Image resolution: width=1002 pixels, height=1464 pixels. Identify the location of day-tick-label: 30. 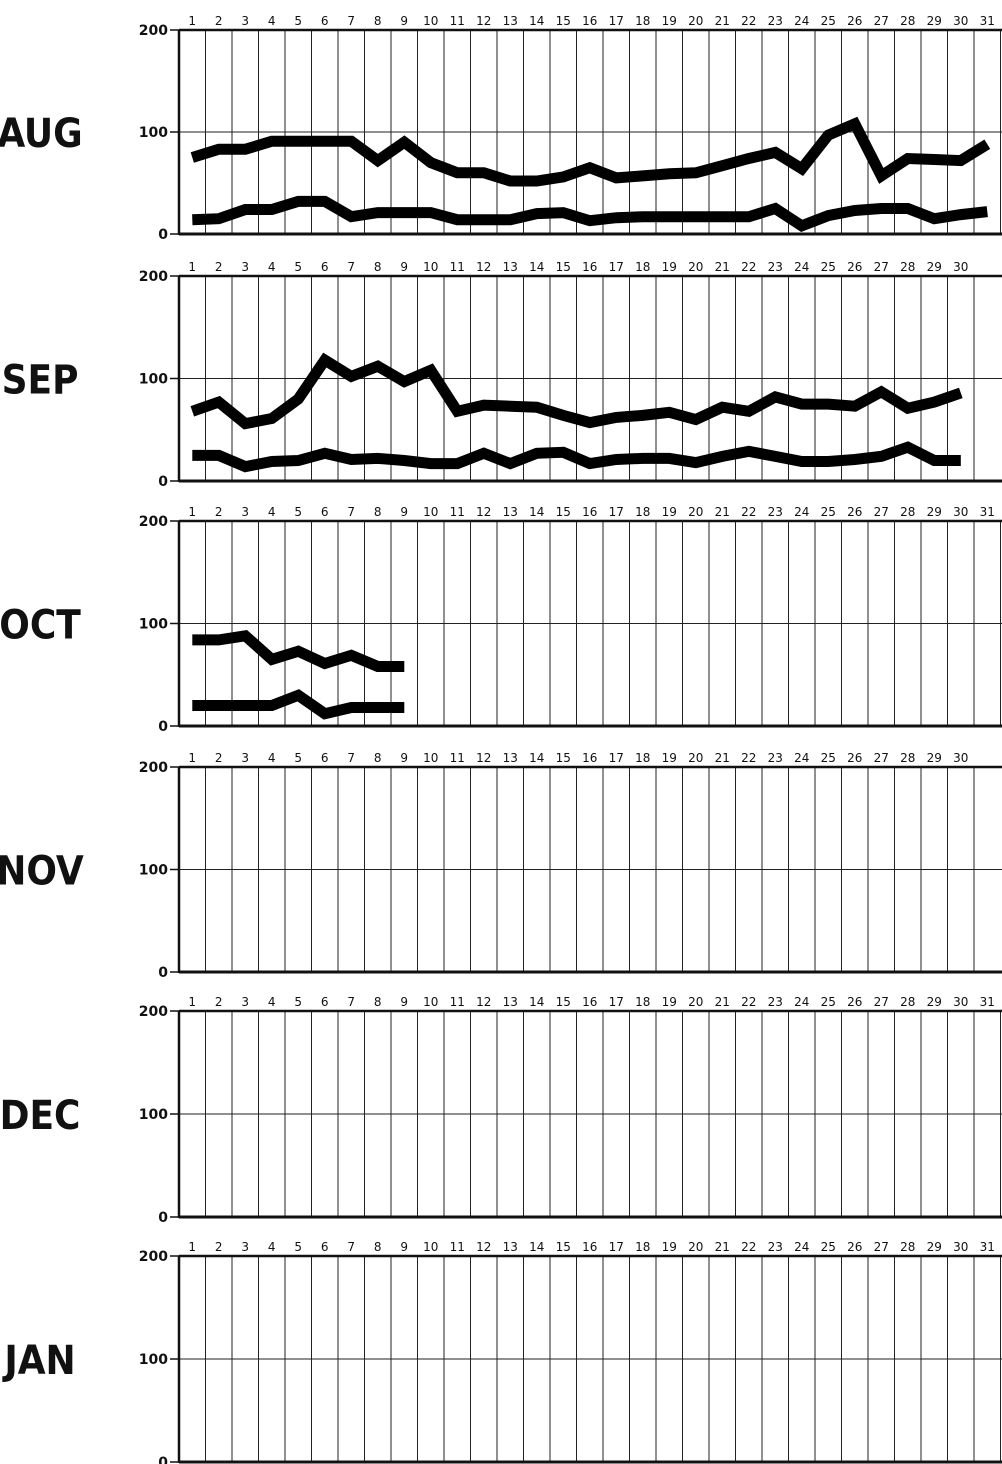
(960, 21).